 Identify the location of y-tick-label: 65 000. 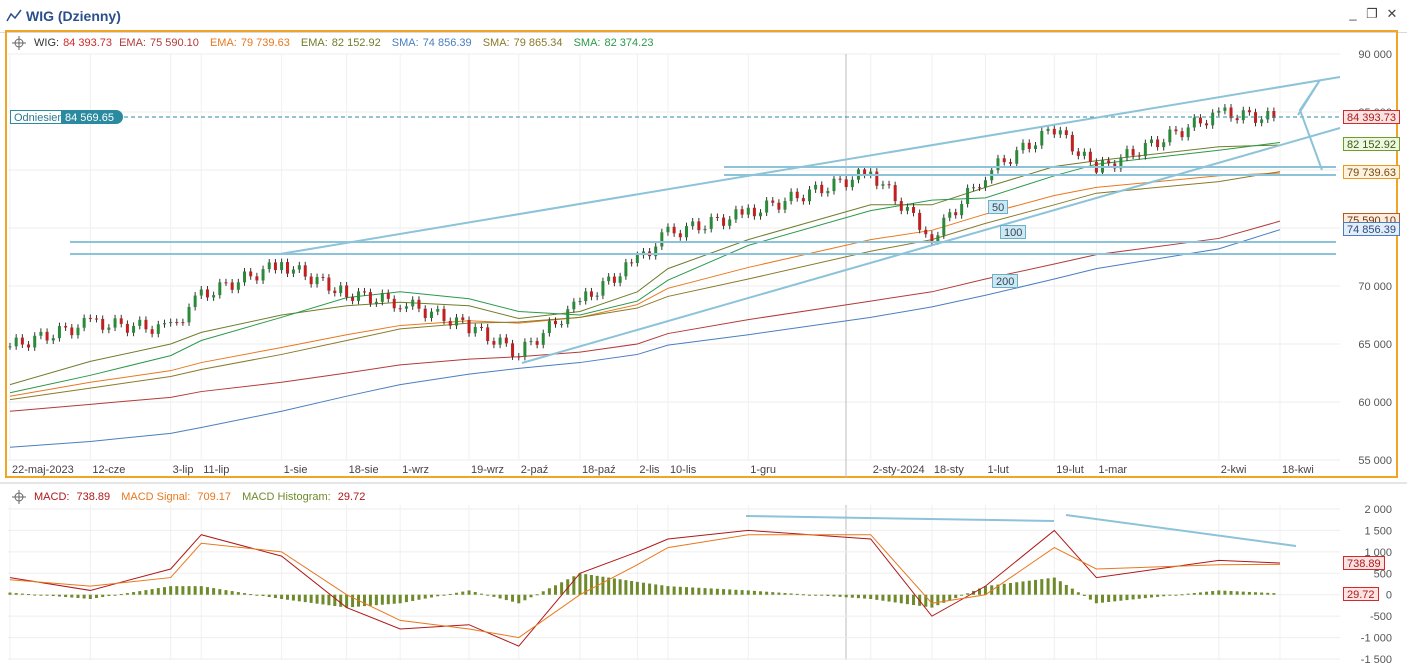
(1375, 345).